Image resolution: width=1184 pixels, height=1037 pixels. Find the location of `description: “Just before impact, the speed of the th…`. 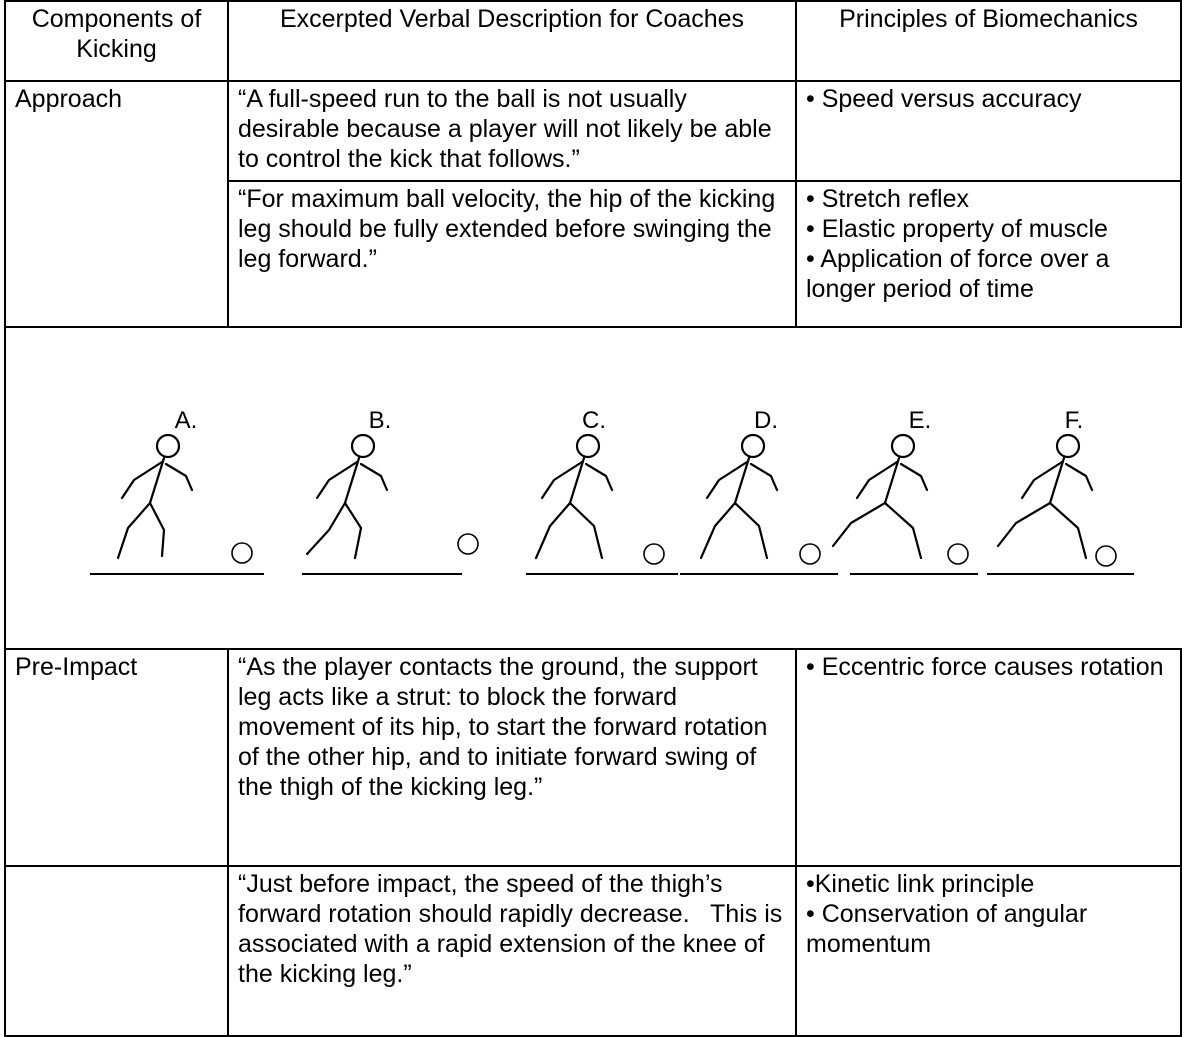

description: “Just before impact, the speed of the th… is located at coordinates (512, 951).